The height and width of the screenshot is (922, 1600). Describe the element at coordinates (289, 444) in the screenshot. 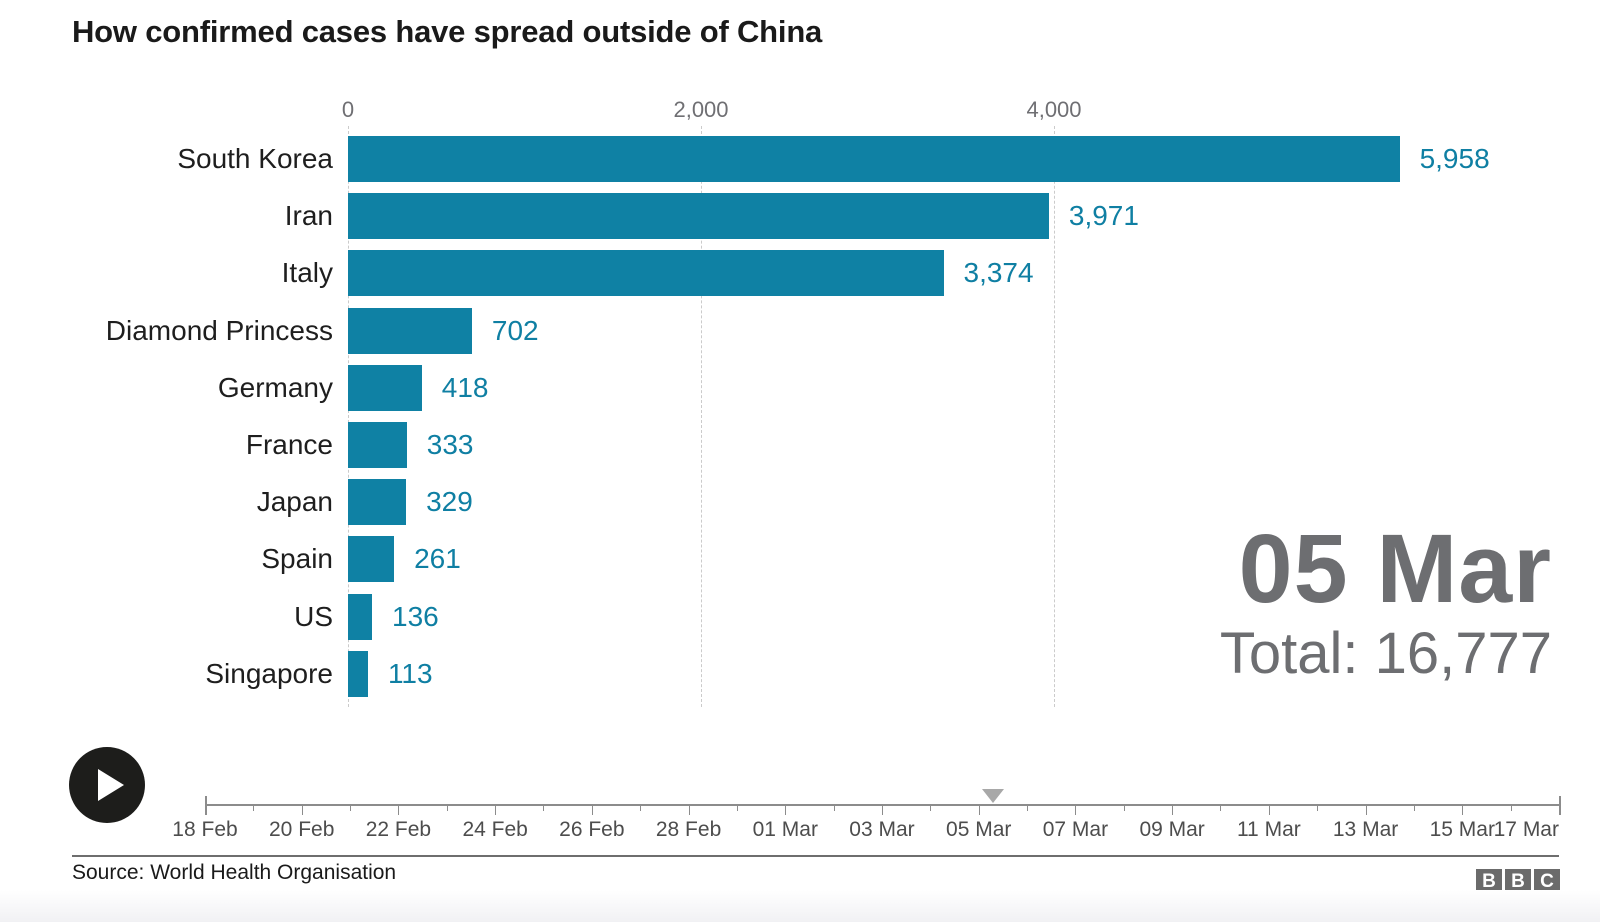

I see `country-label: France` at that location.